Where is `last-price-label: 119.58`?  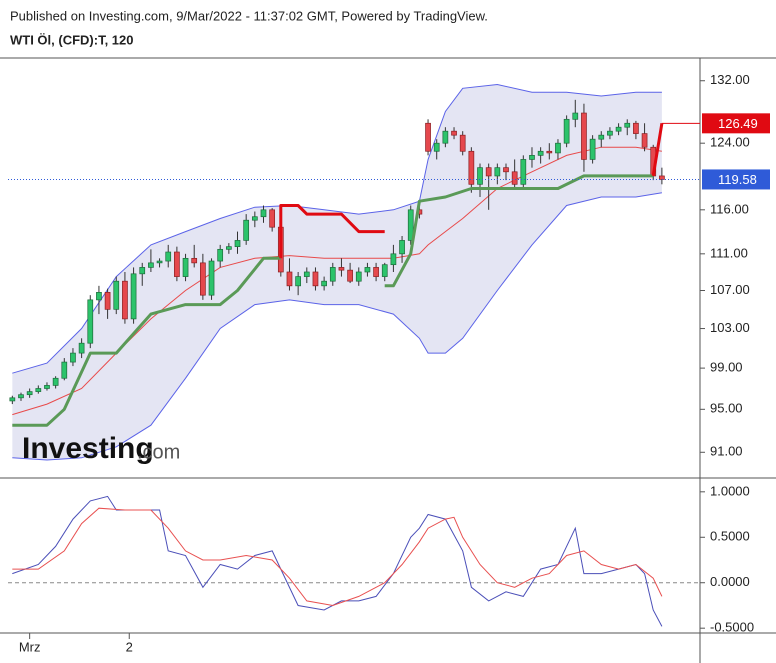 last-price-label: 119.58 is located at coordinates (737, 179).